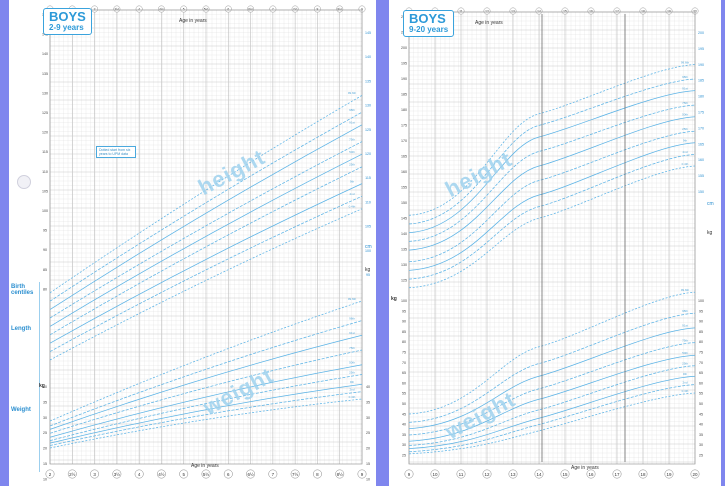 This screenshot has width=725, height=486. Describe the element at coordinates (45, 270) in the screenshot. I see `y-tick-label-height: 85` at that location.